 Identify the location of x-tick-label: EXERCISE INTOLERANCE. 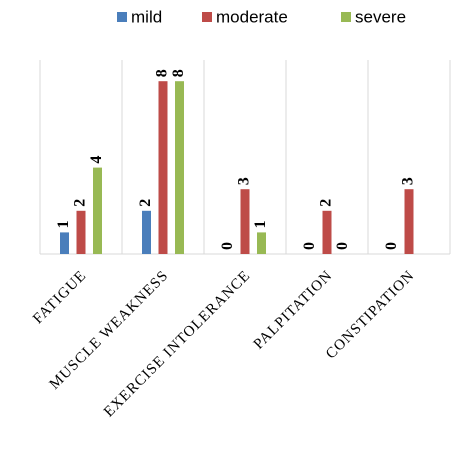
(177, 344).